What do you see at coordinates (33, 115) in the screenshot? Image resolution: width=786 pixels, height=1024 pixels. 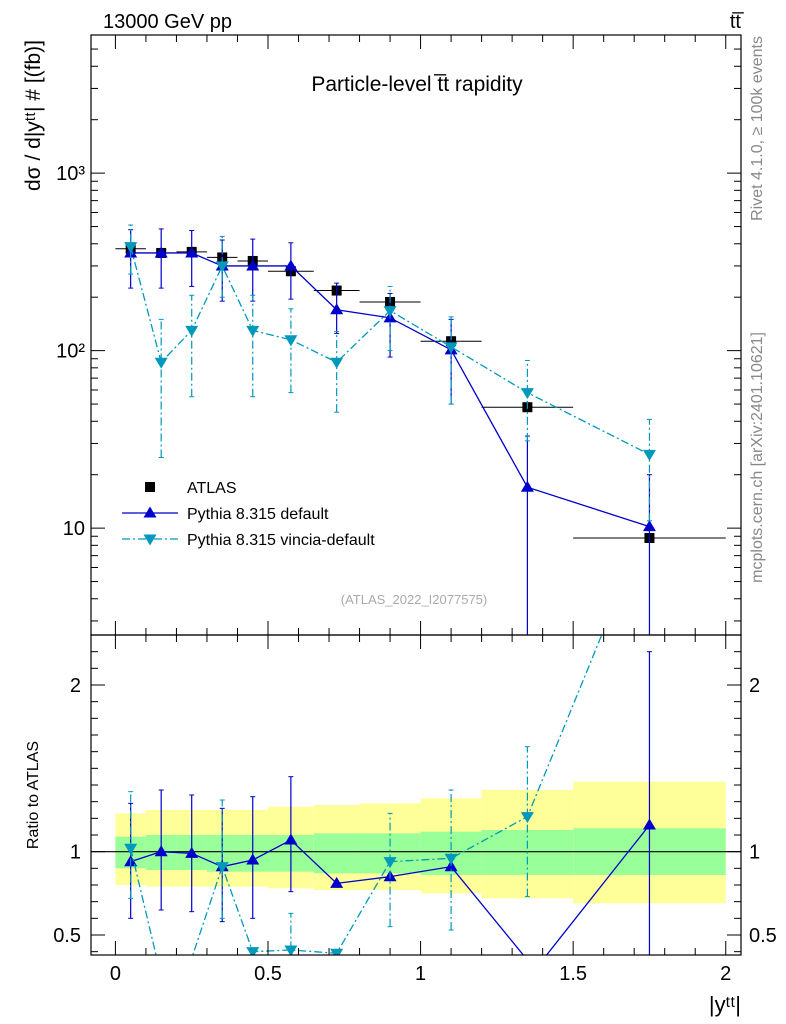 I see `main-y-axis-label: dσ / d|yᵗᵗ| # [(fb)]` at bounding box center [33, 115].